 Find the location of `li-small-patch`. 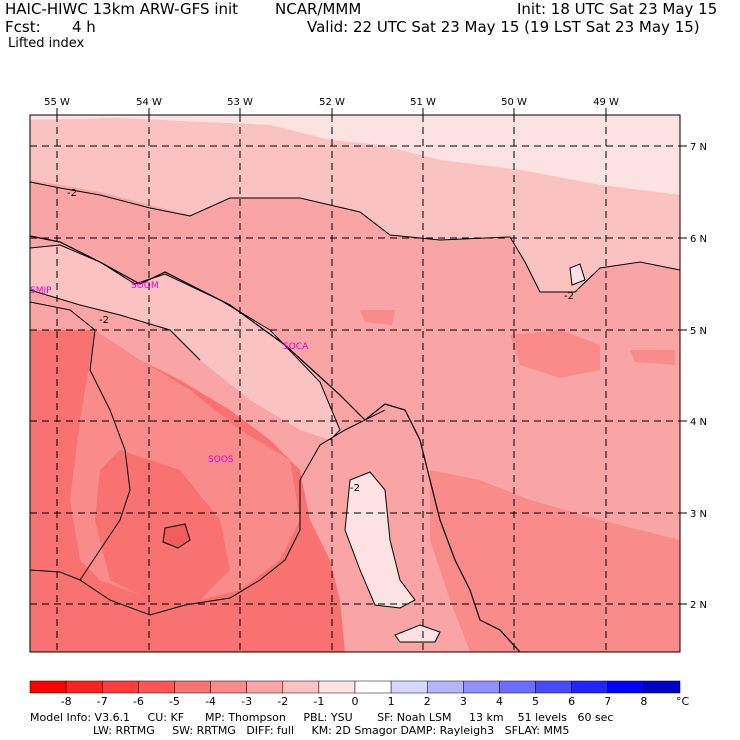

li-small-patch is located at coordinates (417, 633).